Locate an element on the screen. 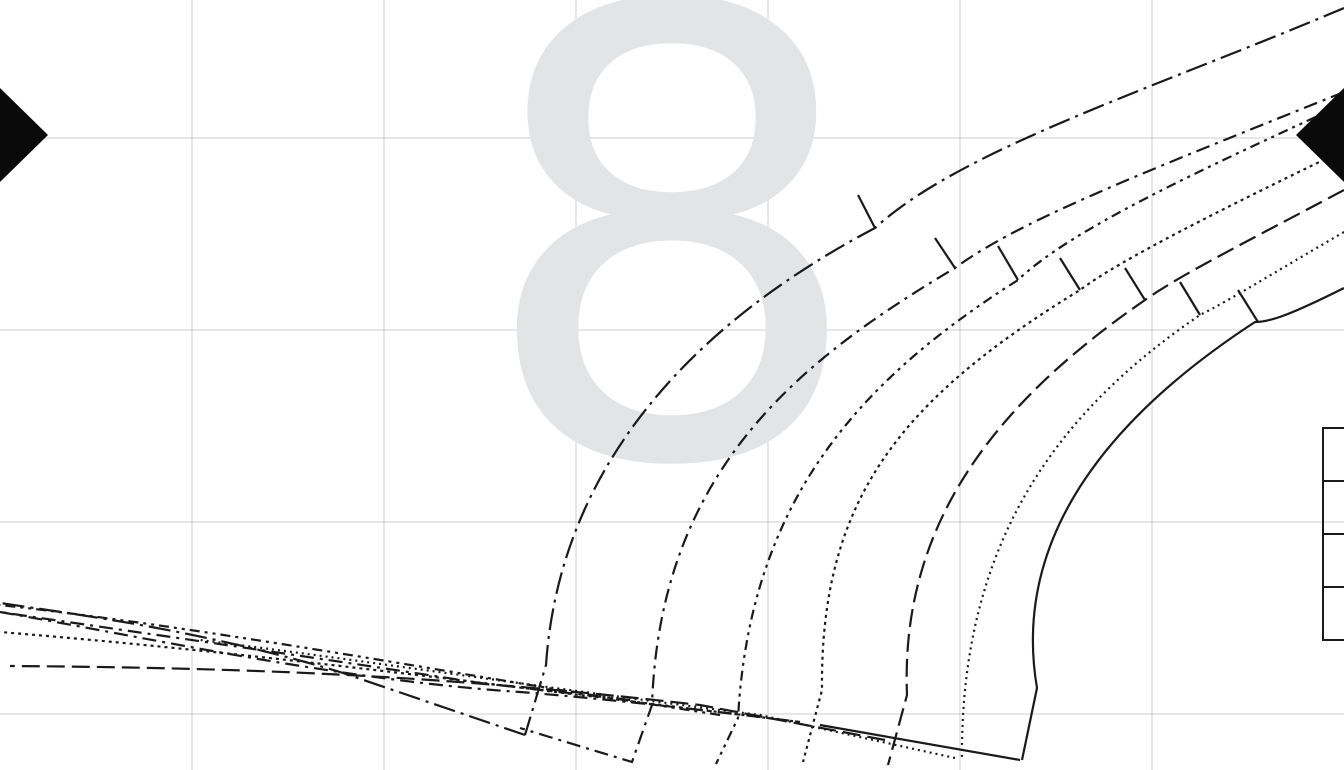 Image resolution: width=1344 pixels, height=770 pixels. scale-check-box is located at coordinates (1333, 534).